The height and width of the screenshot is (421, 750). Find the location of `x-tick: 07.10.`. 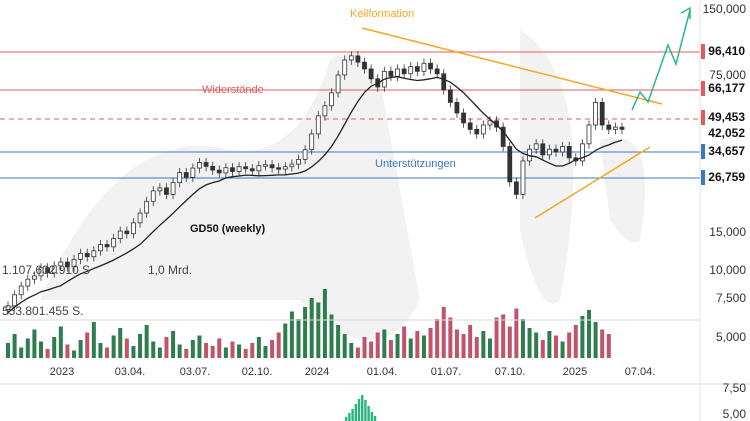

x-tick: 07.10. is located at coordinates (510, 372).